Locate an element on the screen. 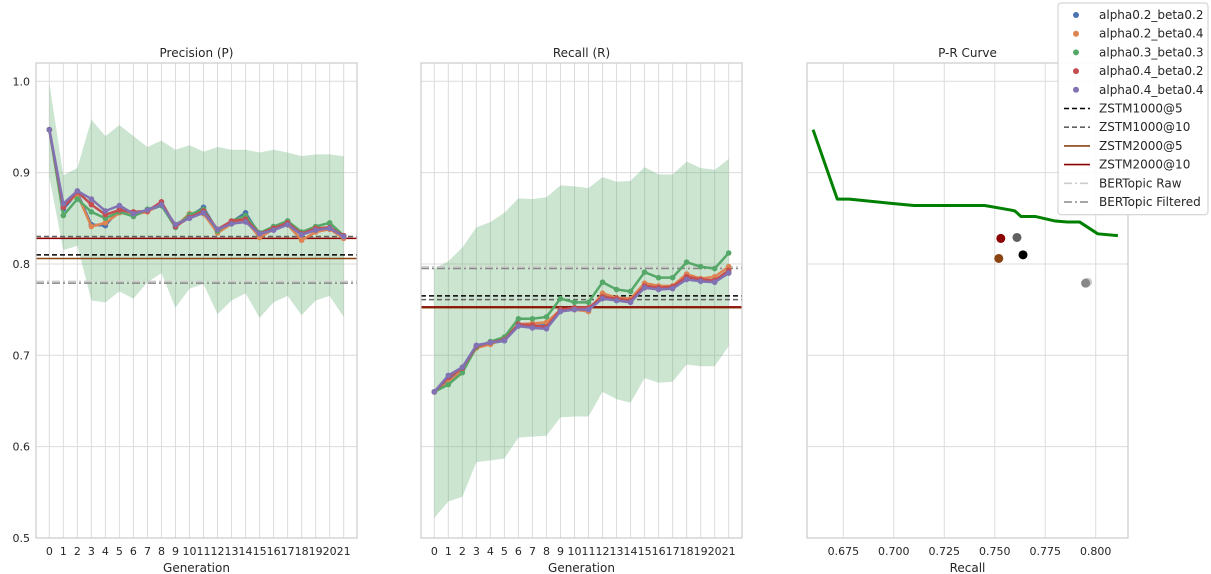 The image size is (1211, 574). legend-label: alpha0.4_beta0.4 is located at coordinates (1151, 90).